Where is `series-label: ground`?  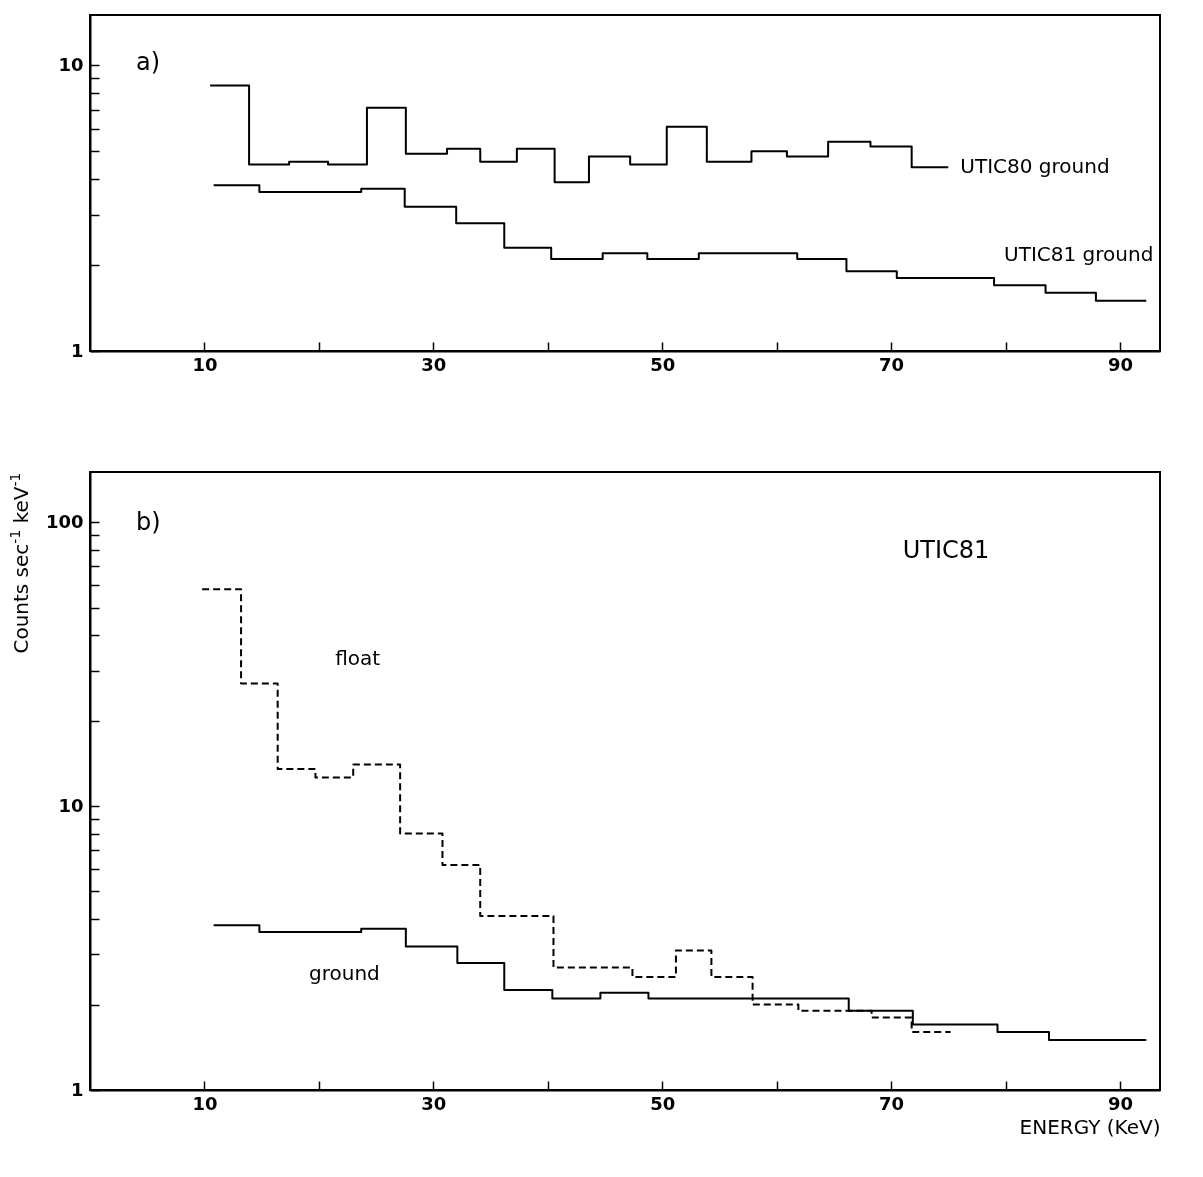 series-label: ground is located at coordinates (344, 973).